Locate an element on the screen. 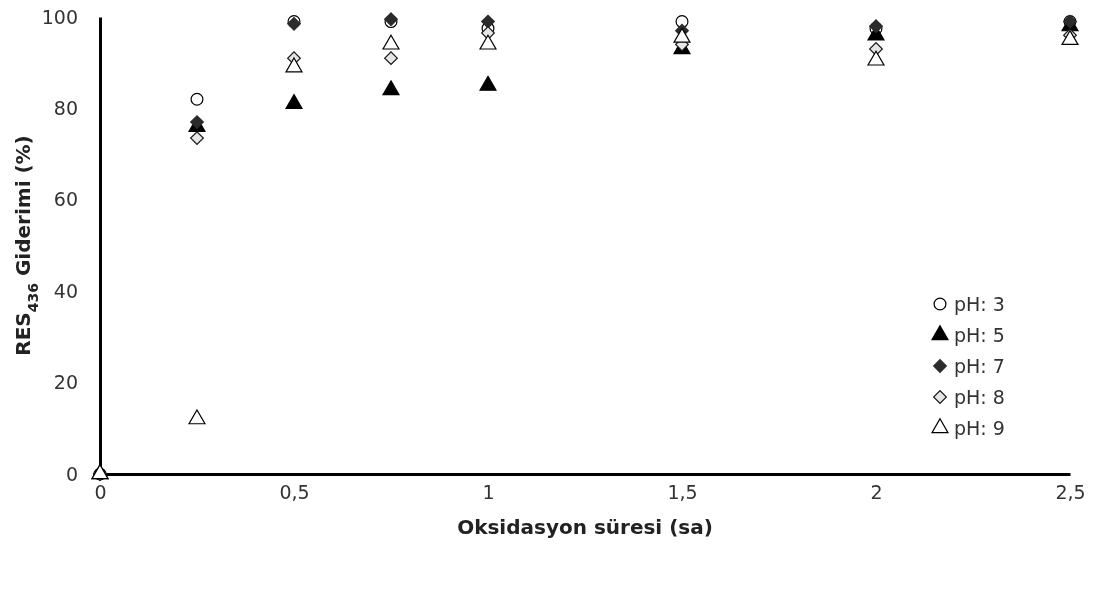 This screenshot has height=590, width=1096. legend-label: pH: 7 is located at coordinates (979, 366).